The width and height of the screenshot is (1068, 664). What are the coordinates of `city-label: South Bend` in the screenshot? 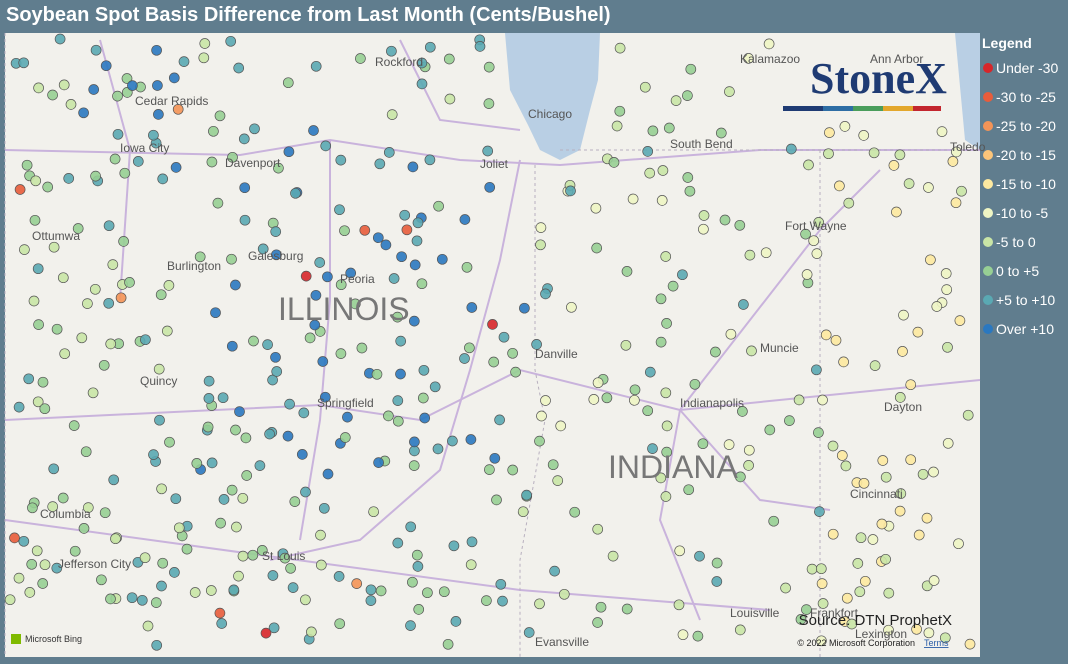 It's located at (701, 144).